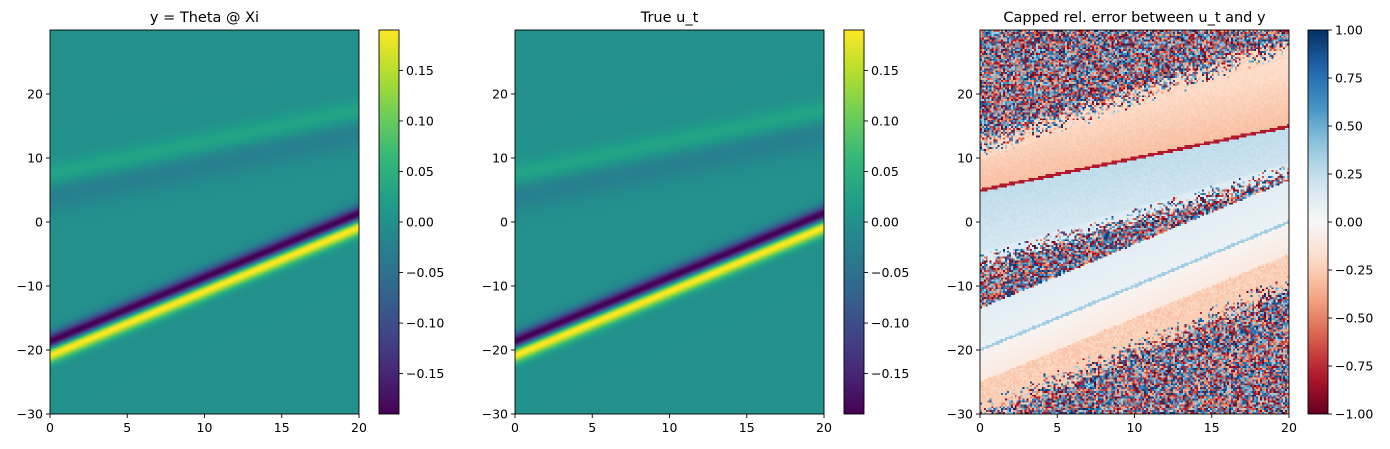 This screenshot has width=1390, height=449. Describe the element at coordinates (1349, 78) in the screenshot. I see `colorbar-tick-label: 0.75` at that location.